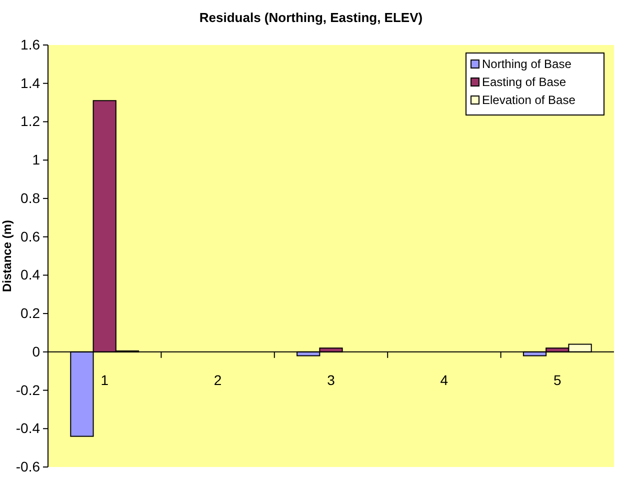  I want to click on y-axis-title: Distance (m), so click(7, 256).